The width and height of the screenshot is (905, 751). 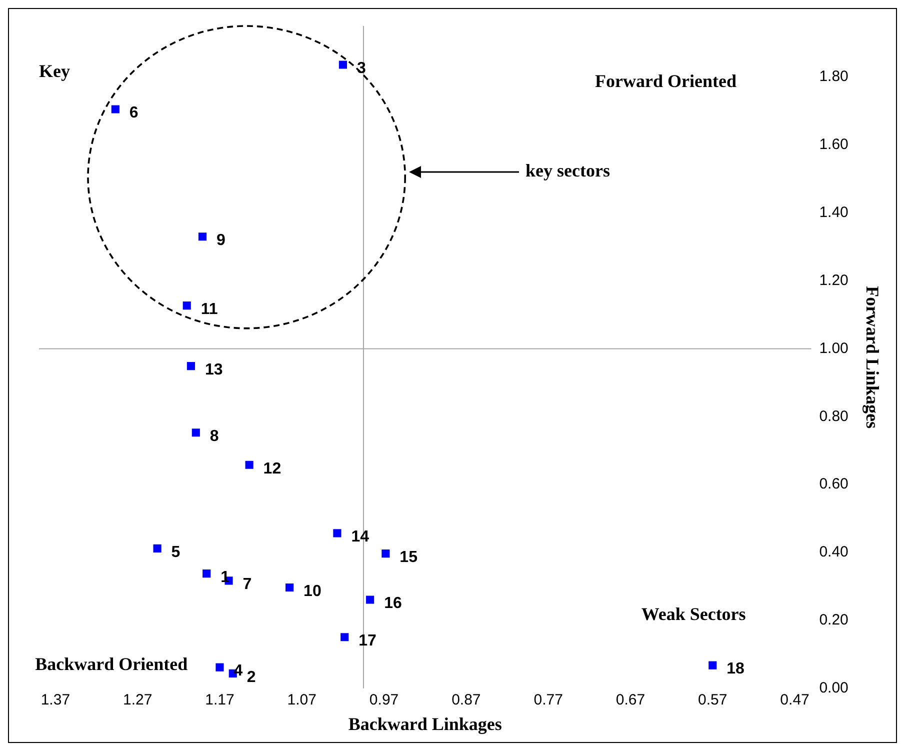 What do you see at coordinates (272, 469) in the screenshot?
I see `annotation: 12` at bounding box center [272, 469].